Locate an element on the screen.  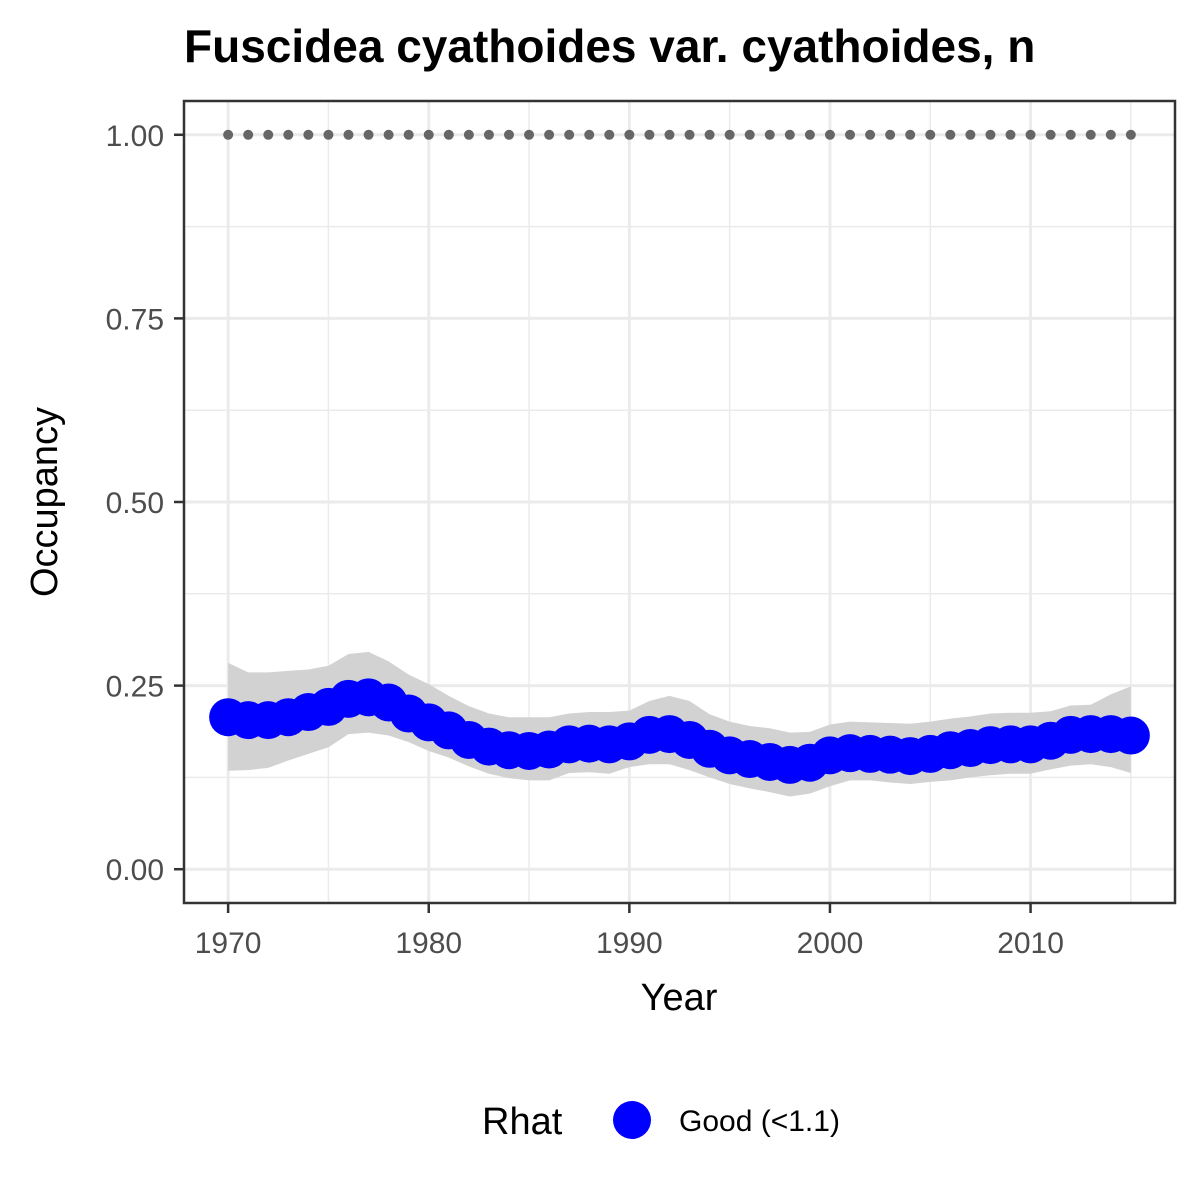
x-tick-label: 2010 is located at coordinates (1030, 943).